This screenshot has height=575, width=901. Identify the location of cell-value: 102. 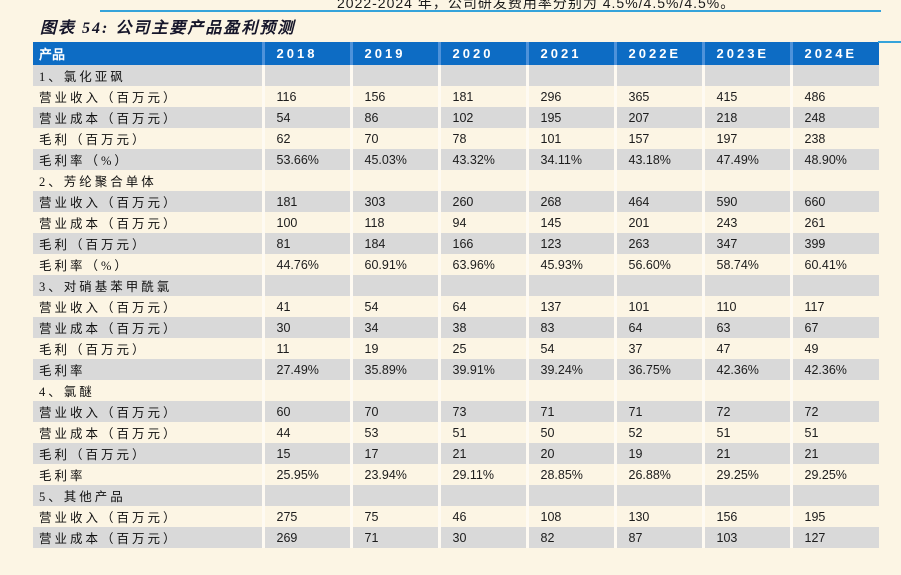
(482, 117).